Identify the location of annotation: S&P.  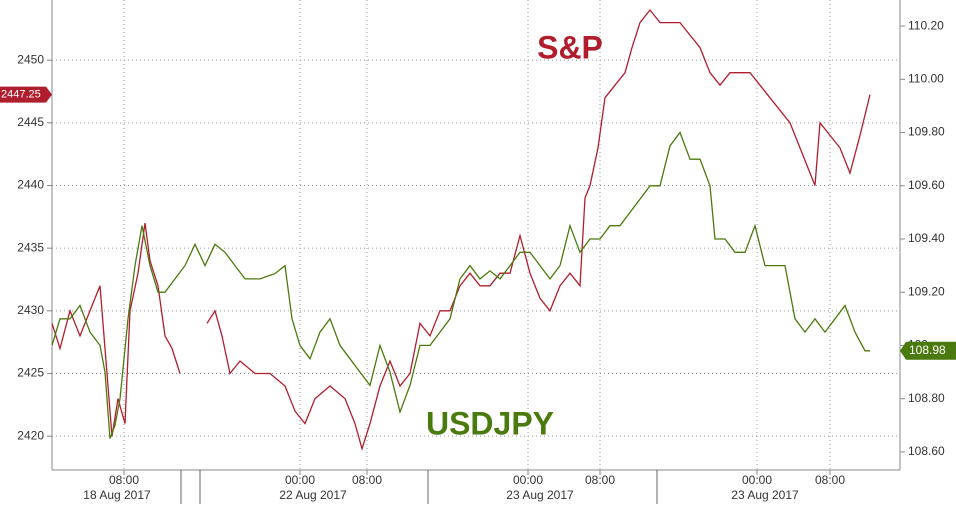
(570, 47).